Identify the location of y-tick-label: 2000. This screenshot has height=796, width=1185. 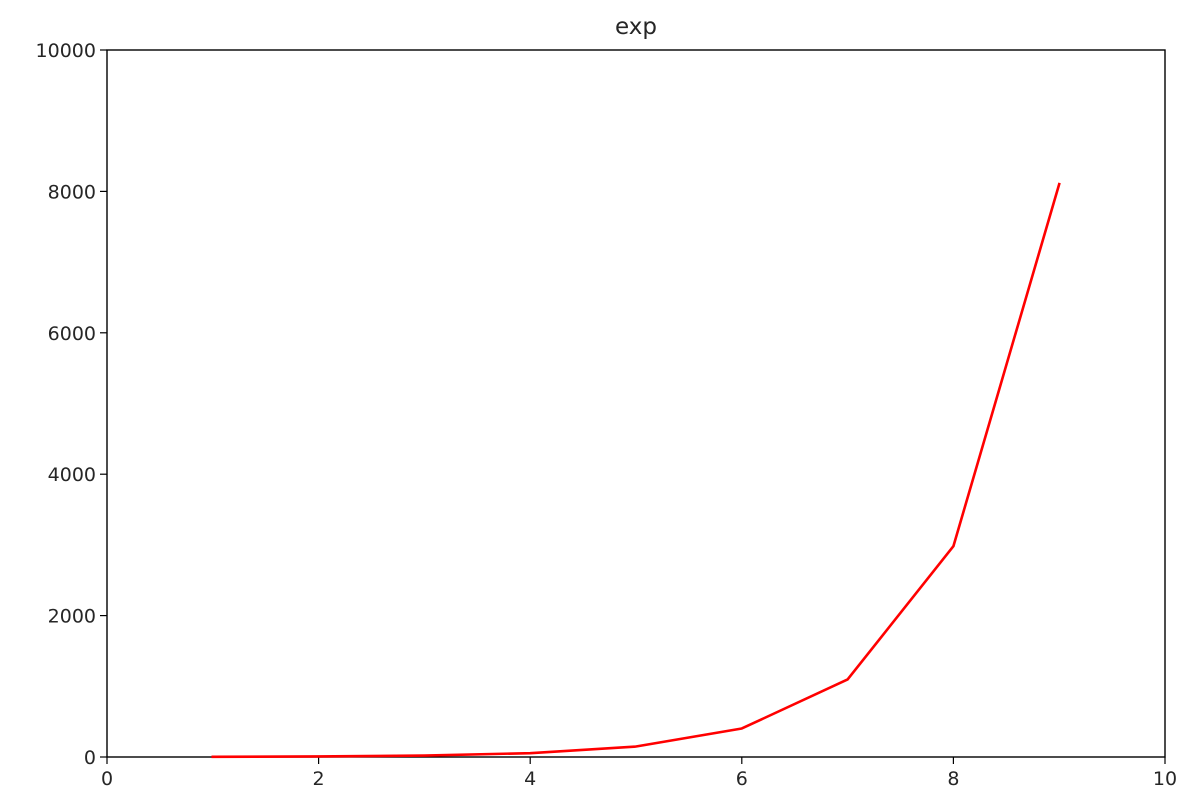
(72, 617).